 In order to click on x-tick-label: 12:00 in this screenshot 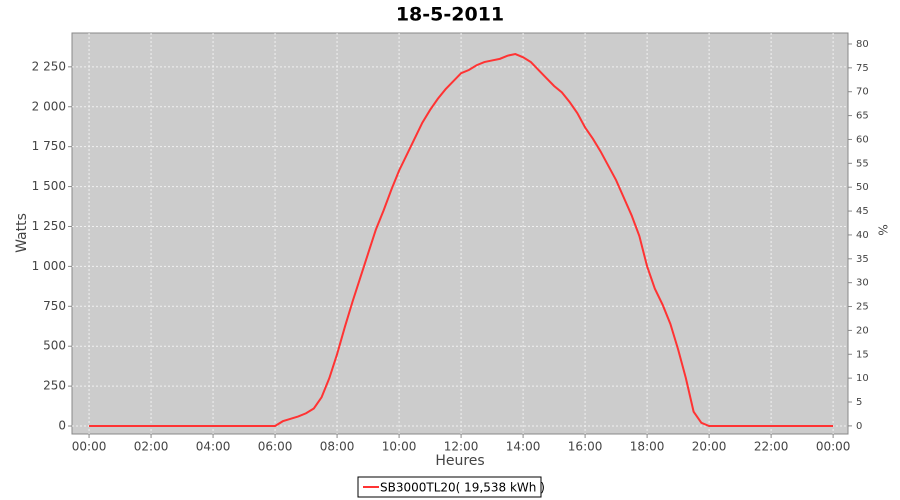, I will do `click(461, 447)`.